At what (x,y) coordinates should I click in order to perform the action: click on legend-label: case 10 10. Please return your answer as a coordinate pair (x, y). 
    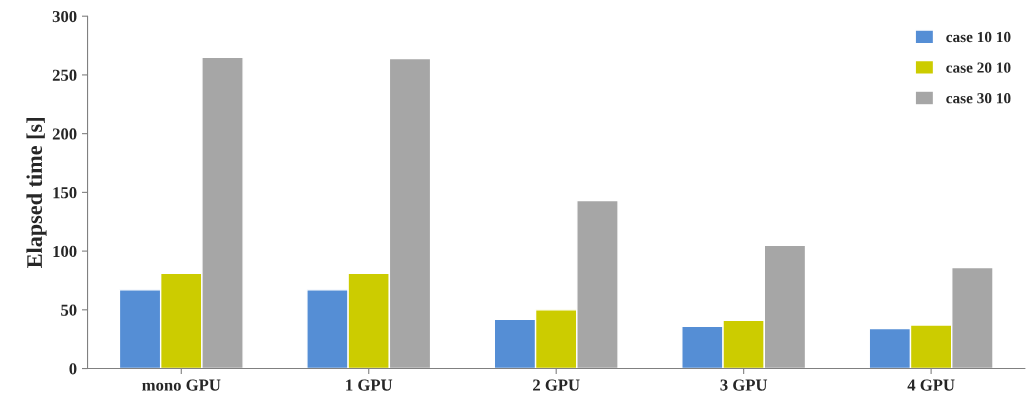
    Looking at the image, I should click on (978, 37).